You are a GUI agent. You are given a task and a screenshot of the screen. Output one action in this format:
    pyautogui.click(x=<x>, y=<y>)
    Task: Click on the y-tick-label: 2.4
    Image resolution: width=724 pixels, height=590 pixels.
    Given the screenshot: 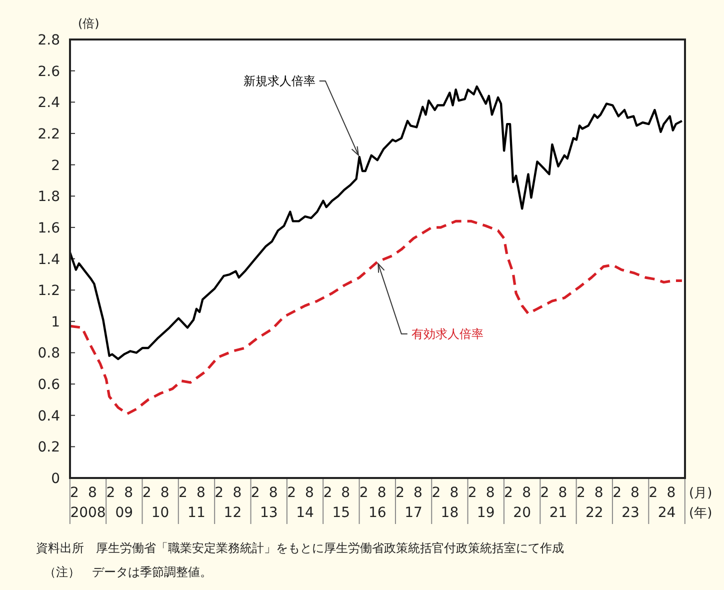 What is the action you would take?
    pyautogui.click(x=49, y=103)
    